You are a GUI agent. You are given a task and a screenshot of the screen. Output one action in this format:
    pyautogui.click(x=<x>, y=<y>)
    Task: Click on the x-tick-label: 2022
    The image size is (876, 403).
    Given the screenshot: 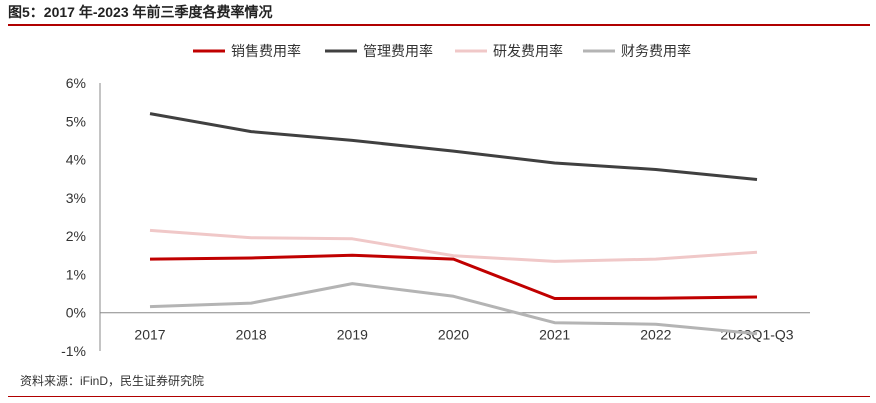 What is the action you would take?
    pyautogui.click(x=655, y=335)
    